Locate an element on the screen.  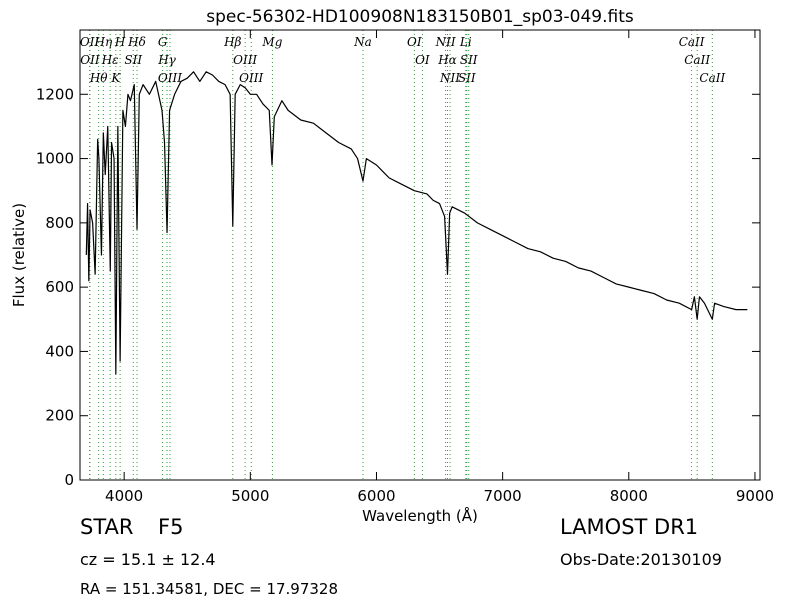
spectral-line-label: Na is located at coordinates (362, 42).